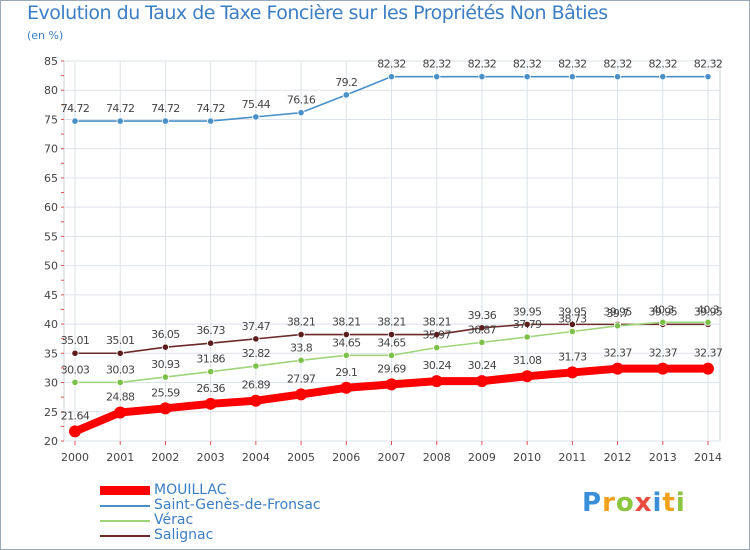 The width and height of the screenshot is (750, 550). I want to click on data-label: 32.37, so click(708, 353).